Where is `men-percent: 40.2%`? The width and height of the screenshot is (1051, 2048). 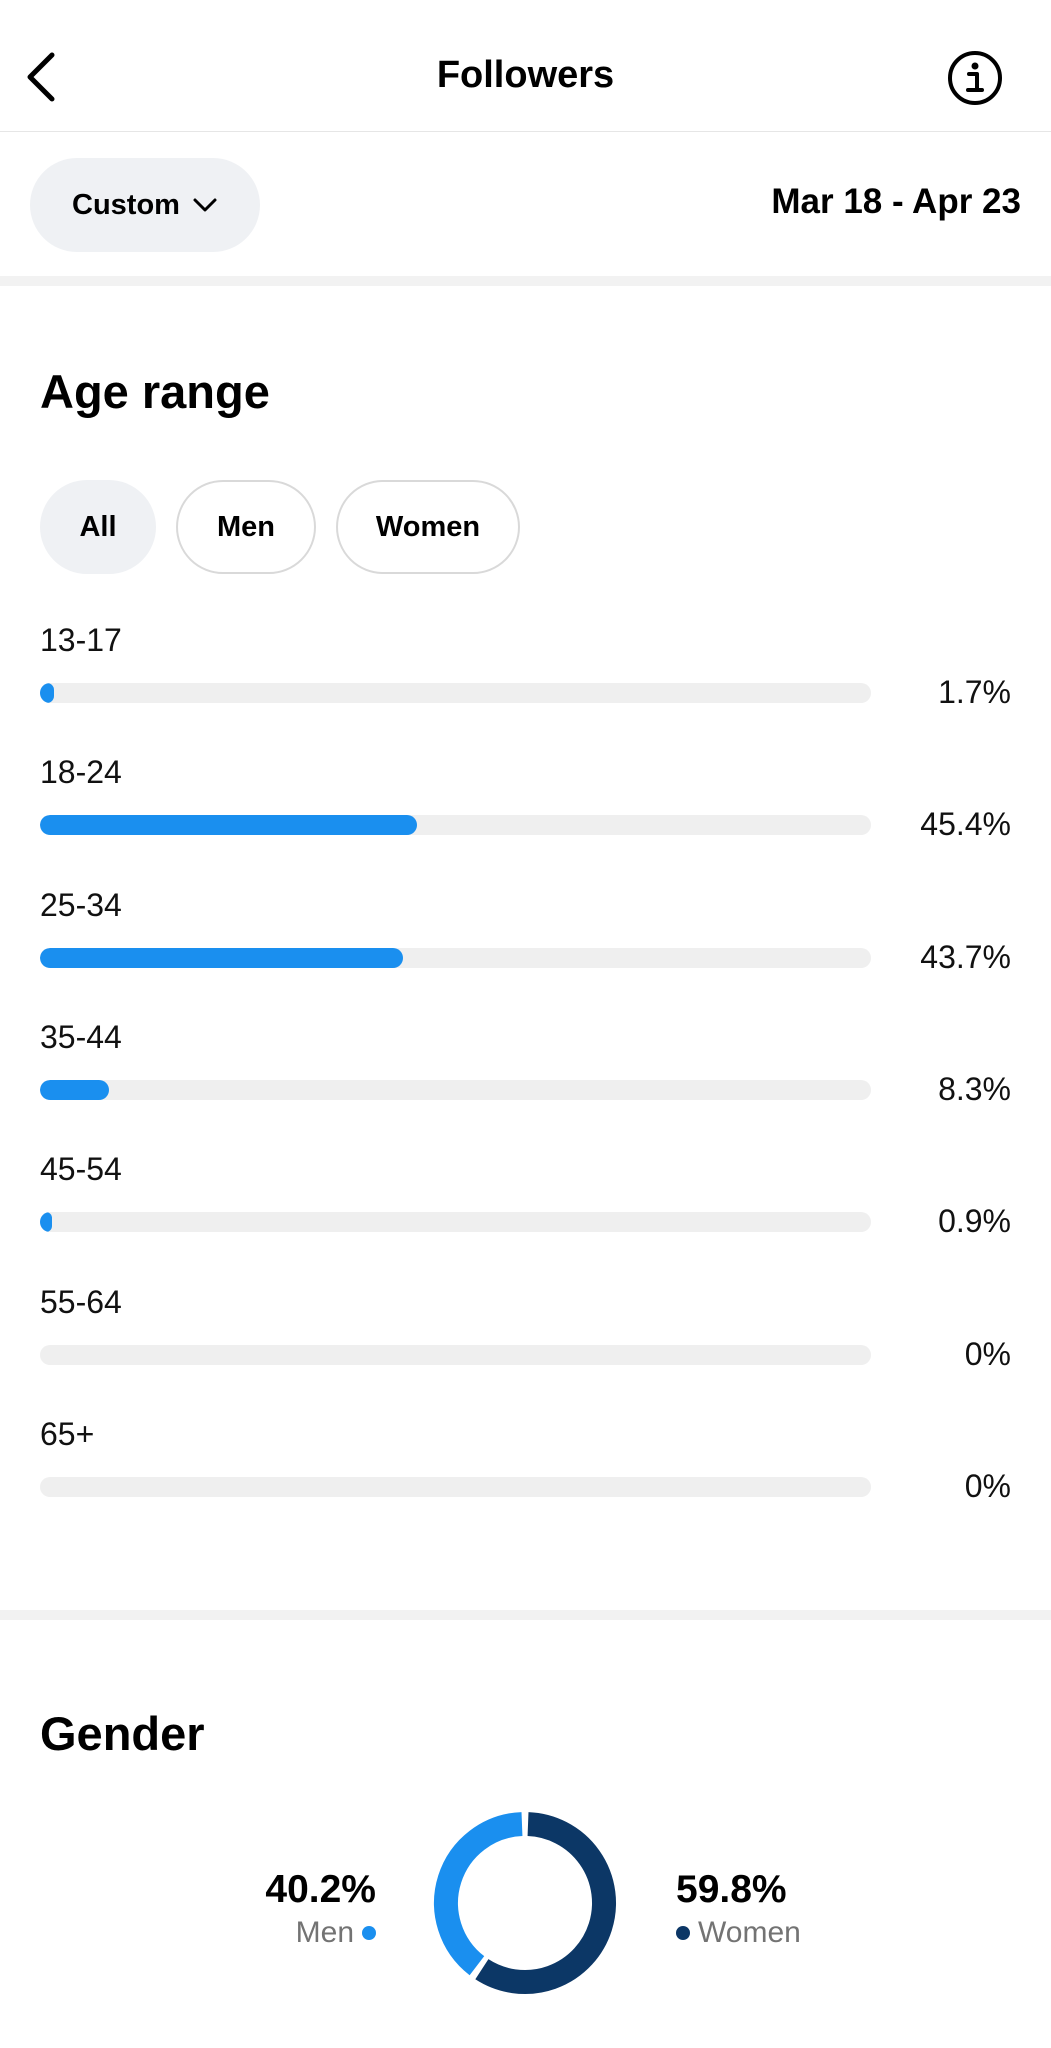
men-percent: 40.2% is located at coordinates (320, 1889).